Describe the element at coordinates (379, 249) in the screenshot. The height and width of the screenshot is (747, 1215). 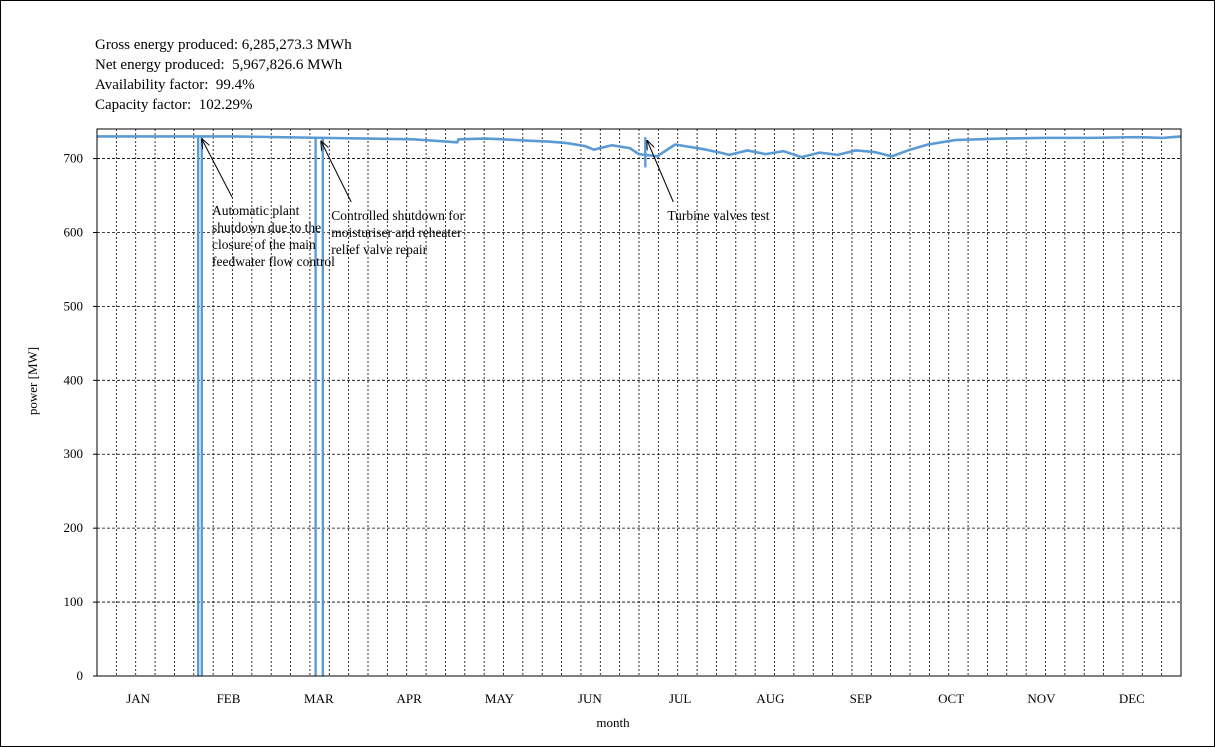
I see `annotation-text: relief valve repair` at that location.